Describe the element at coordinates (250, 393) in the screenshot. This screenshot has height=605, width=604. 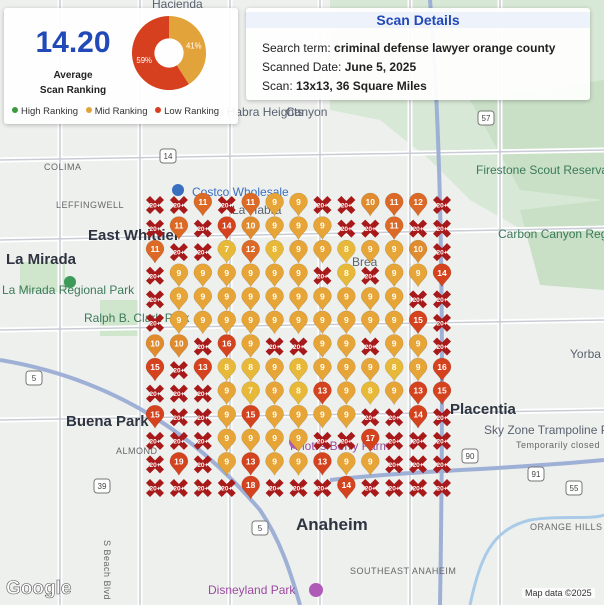
I see `grid-pin-marker: 7` at that location.